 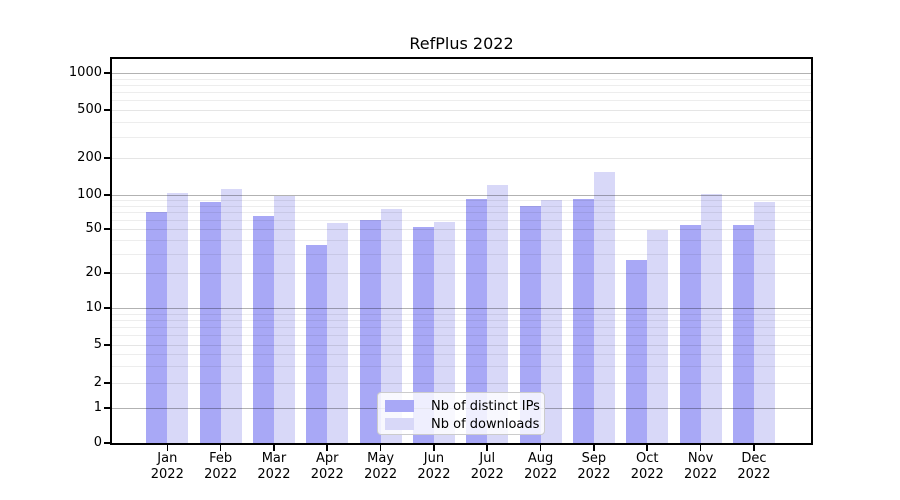 What do you see at coordinates (381, 458) in the screenshot?
I see `x-tick-month: May` at bounding box center [381, 458].